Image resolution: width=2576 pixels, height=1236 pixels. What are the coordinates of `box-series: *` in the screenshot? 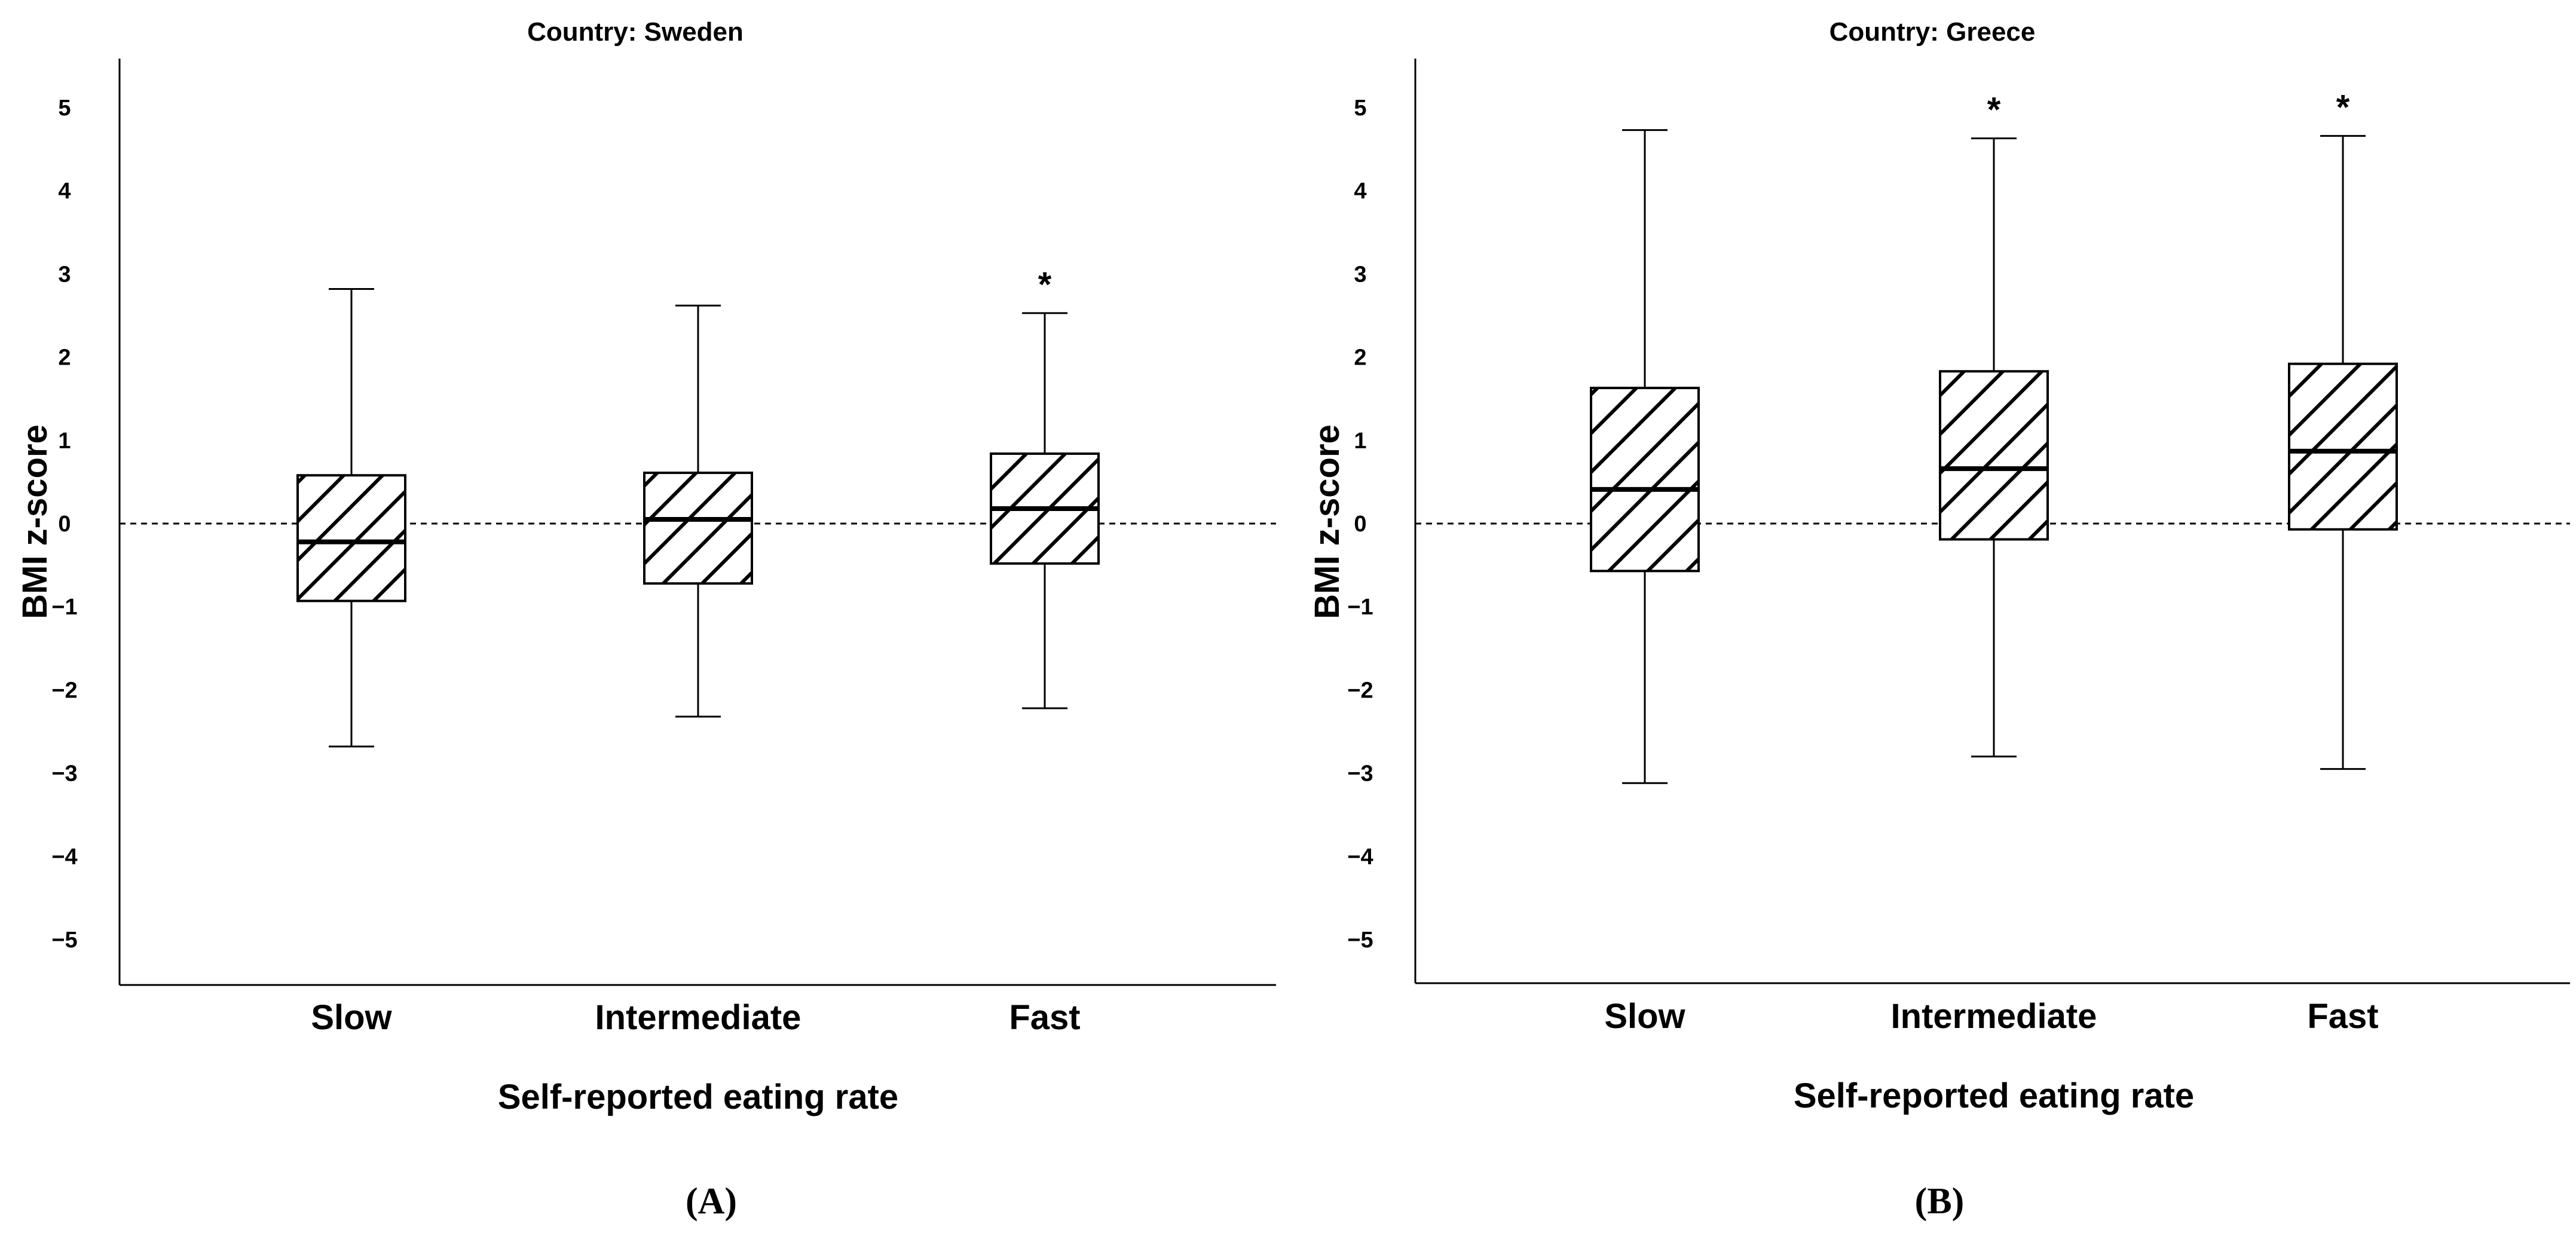 It's located at (698, 506).